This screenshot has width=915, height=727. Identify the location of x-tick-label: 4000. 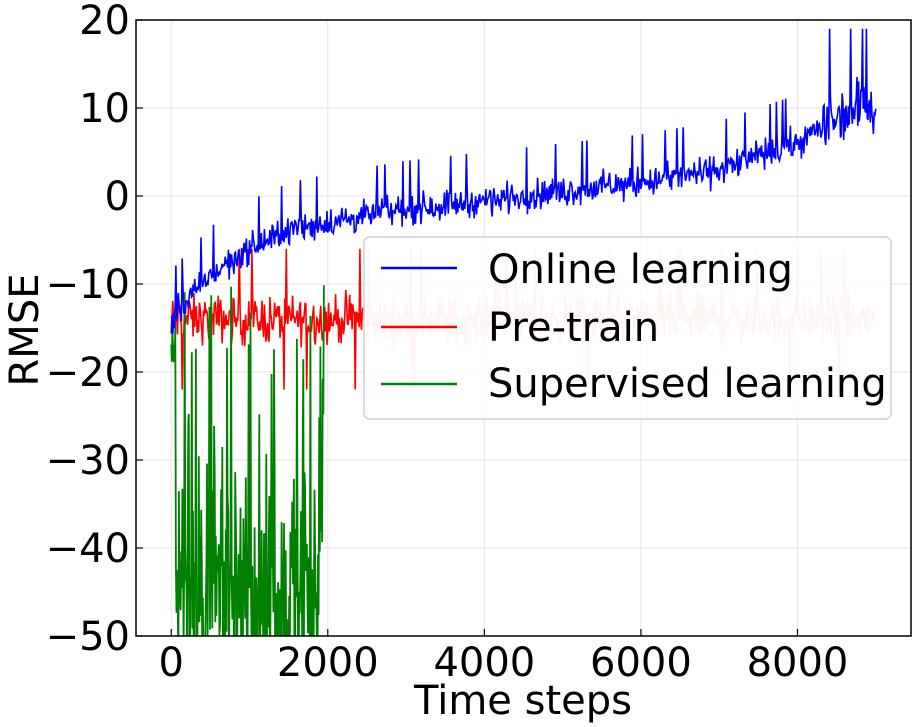
(484, 663).